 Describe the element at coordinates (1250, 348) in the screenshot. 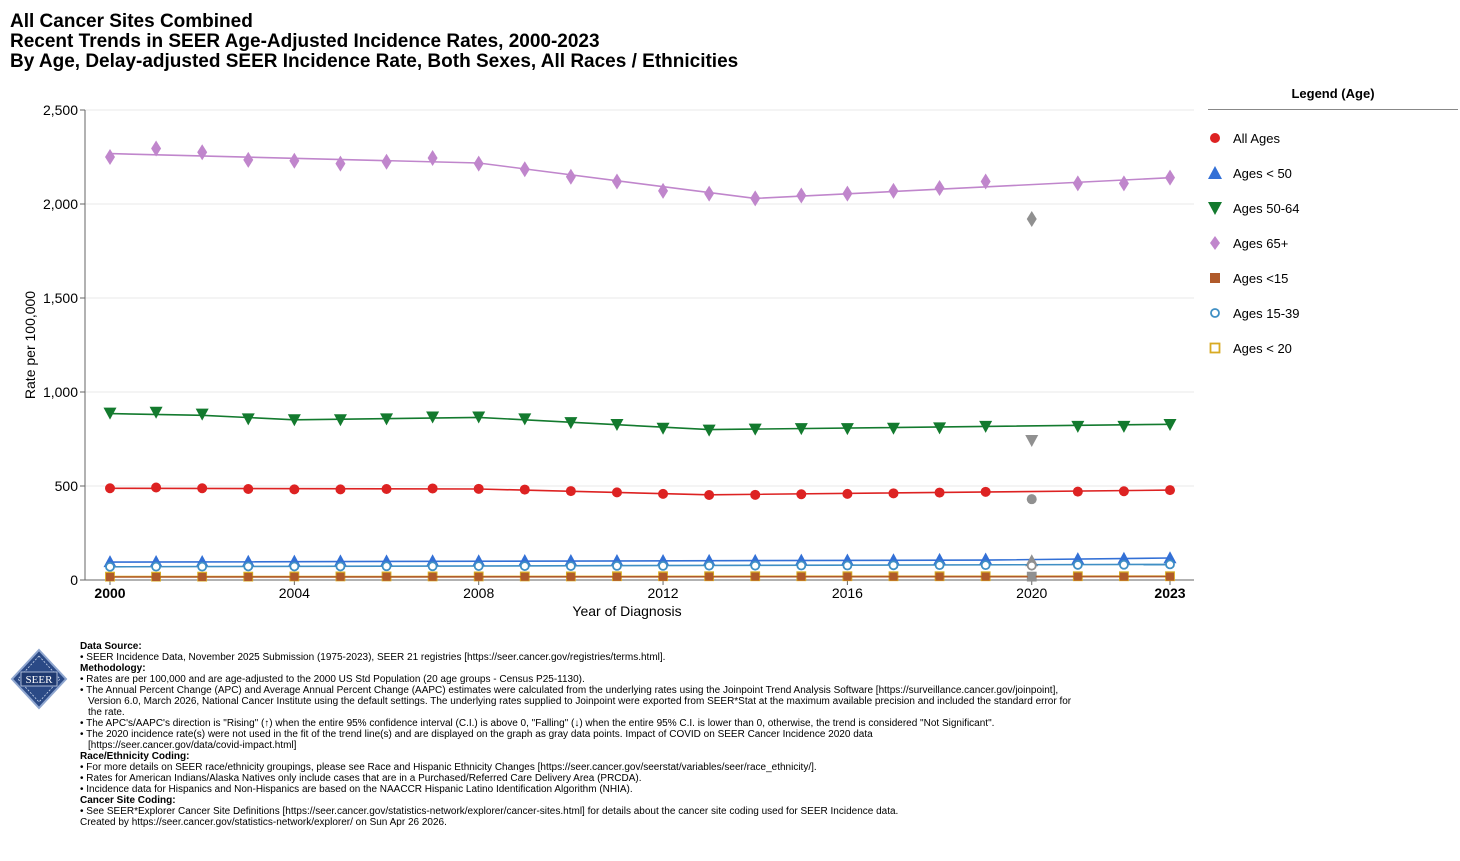

I see `legend-item: Ages < 20` at that location.